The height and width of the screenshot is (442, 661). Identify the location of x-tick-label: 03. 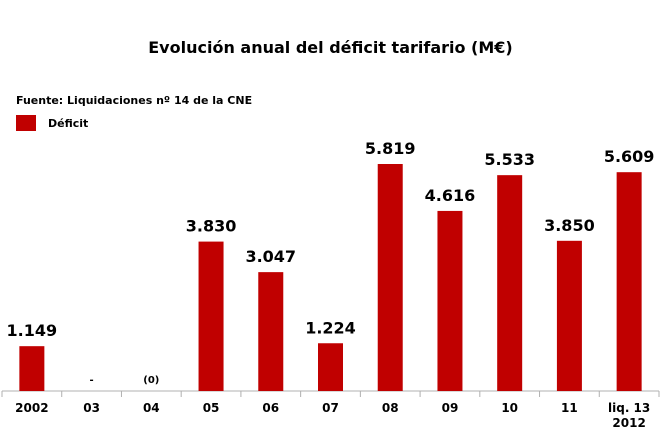
(91, 408).